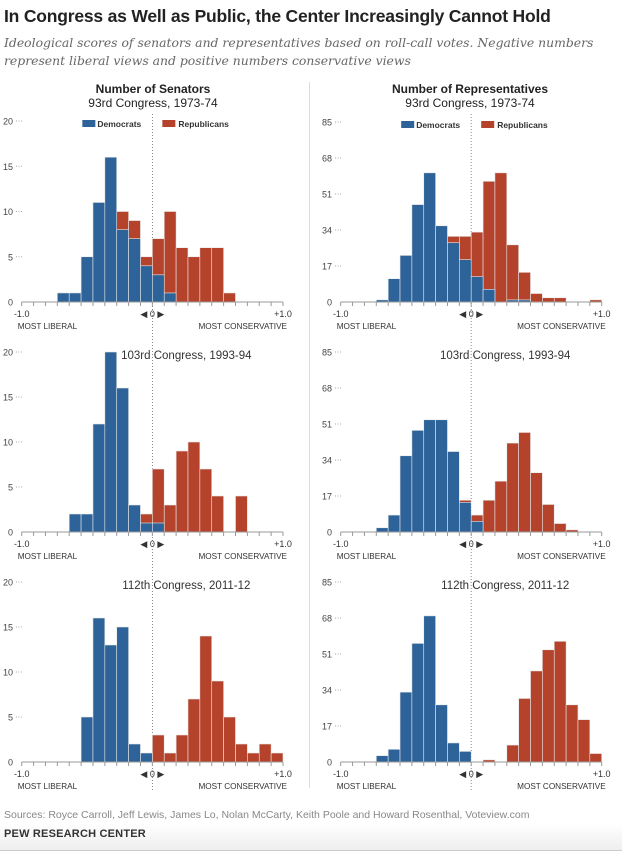 This screenshot has height=854, width=622. What do you see at coordinates (309, 435) in the screenshot?
I see `column-divider` at bounding box center [309, 435].